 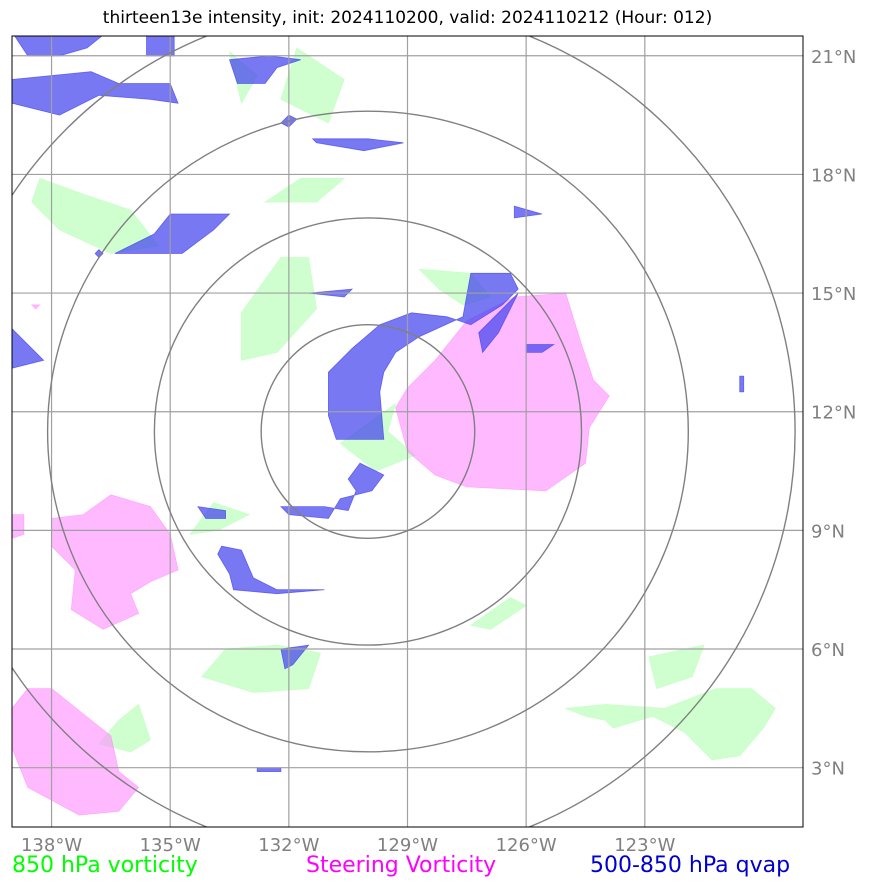 What do you see at coordinates (828, 769) in the screenshot?
I see `latitude-tick-label: 3°N` at bounding box center [828, 769].